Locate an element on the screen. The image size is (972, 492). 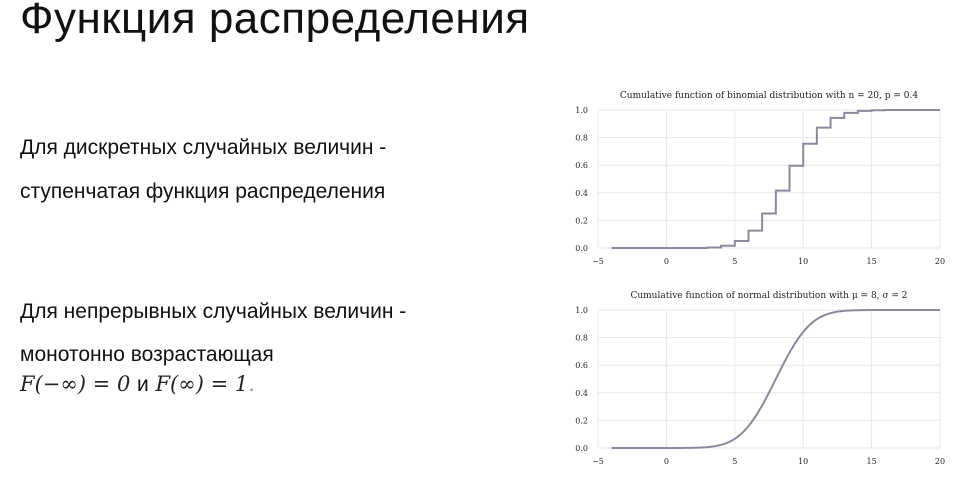
discrete-text-line-2: ступенчатая функция распределения is located at coordinates (203, 191).